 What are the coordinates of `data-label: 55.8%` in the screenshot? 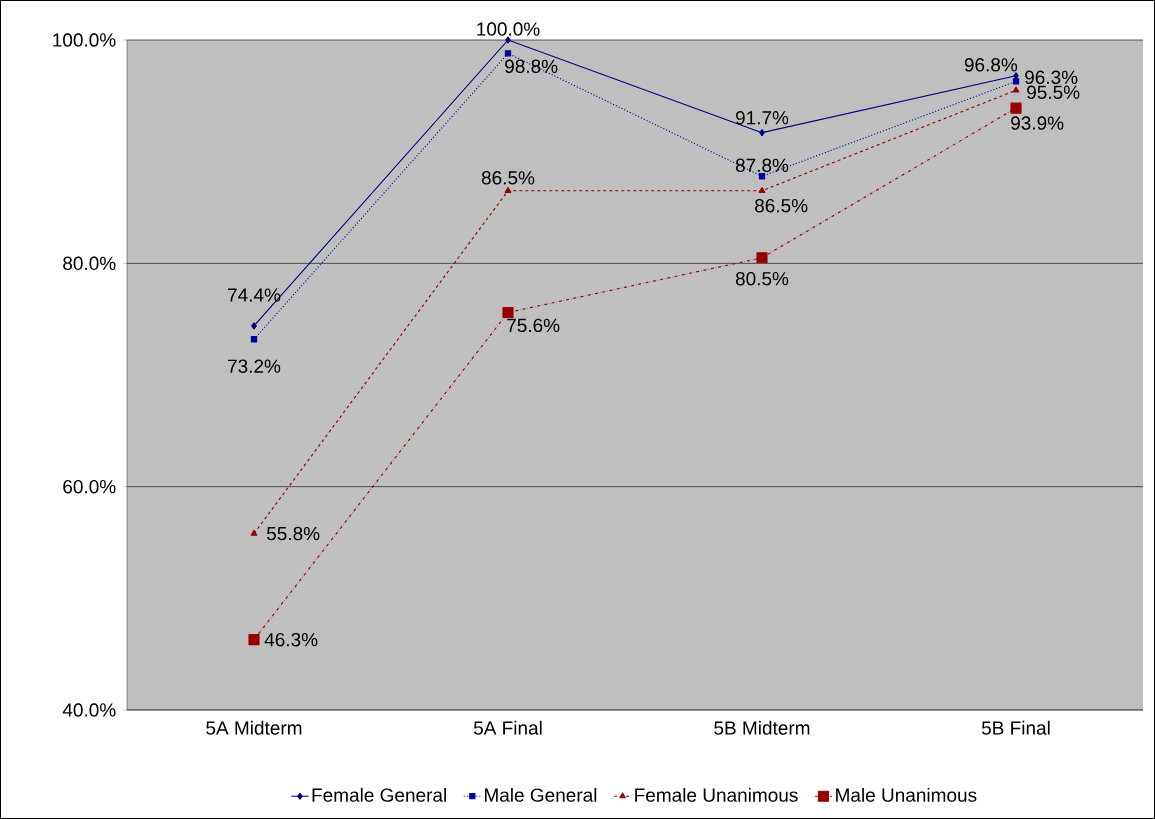 It's located at (293, 533).